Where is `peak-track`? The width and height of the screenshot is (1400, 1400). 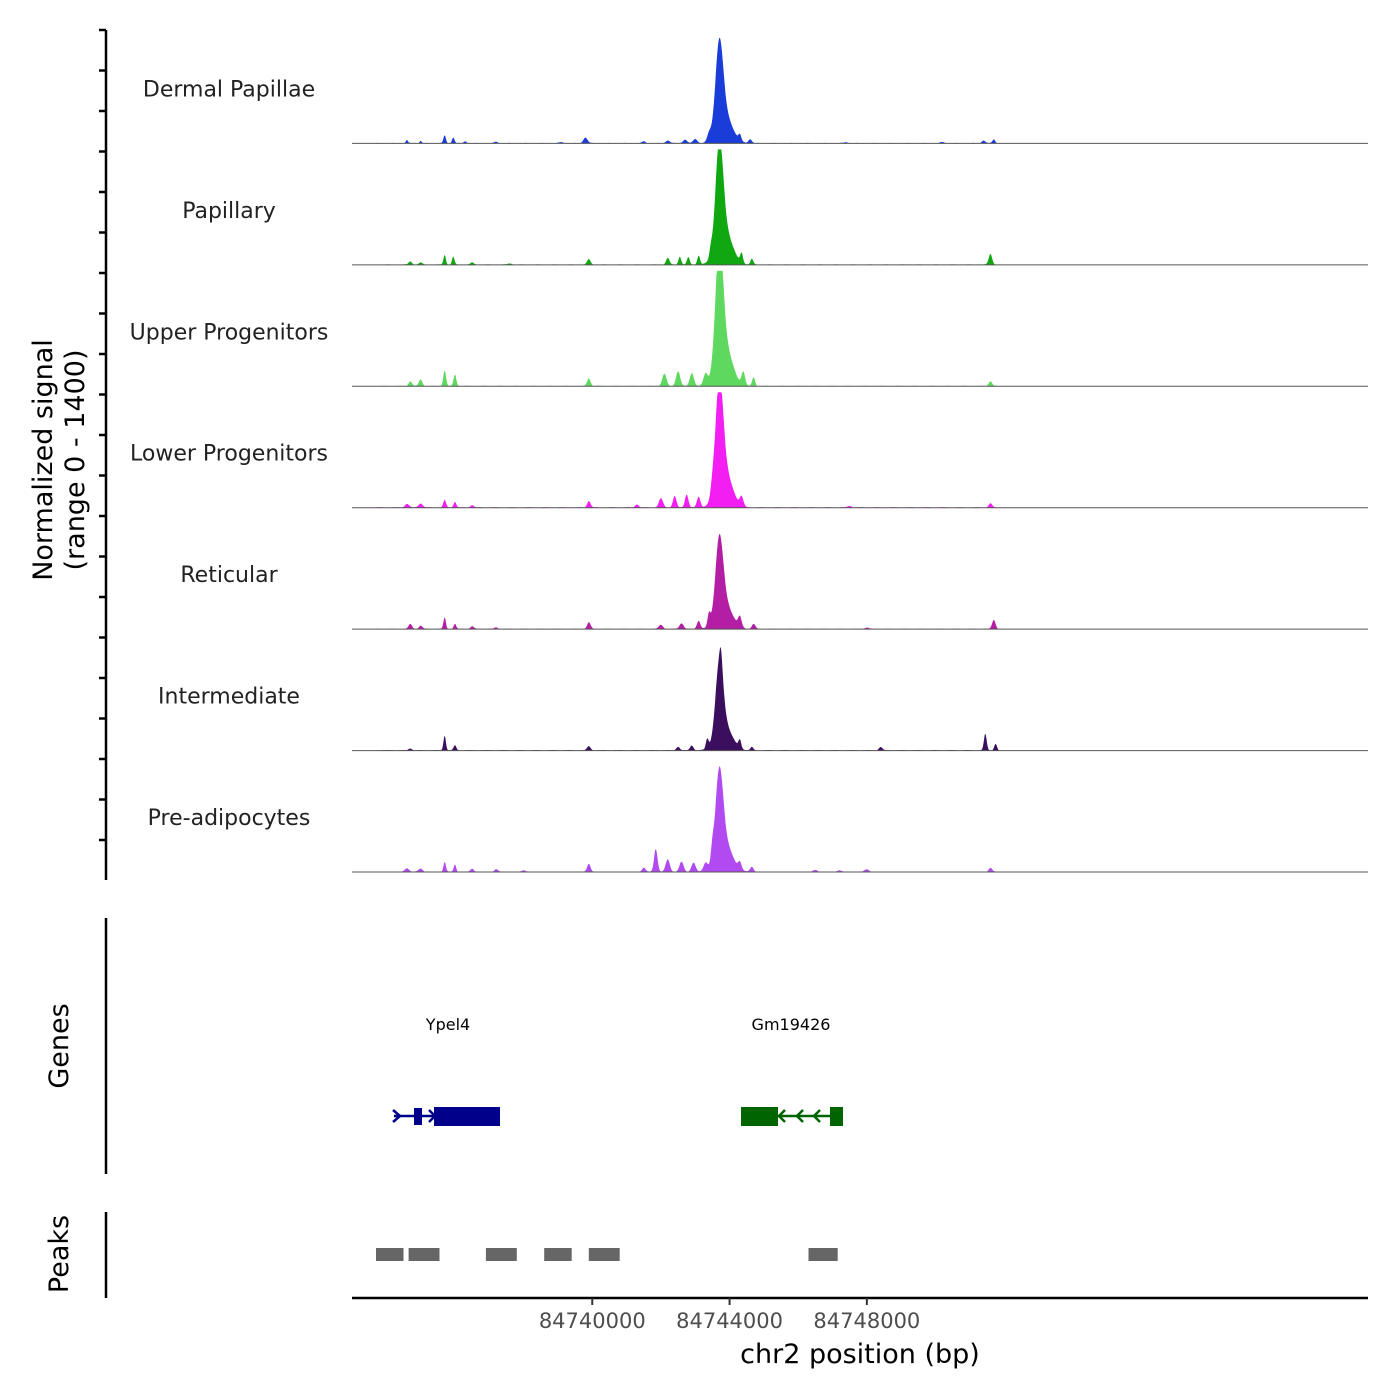 peak-track is located at coordinates (607, 1254).